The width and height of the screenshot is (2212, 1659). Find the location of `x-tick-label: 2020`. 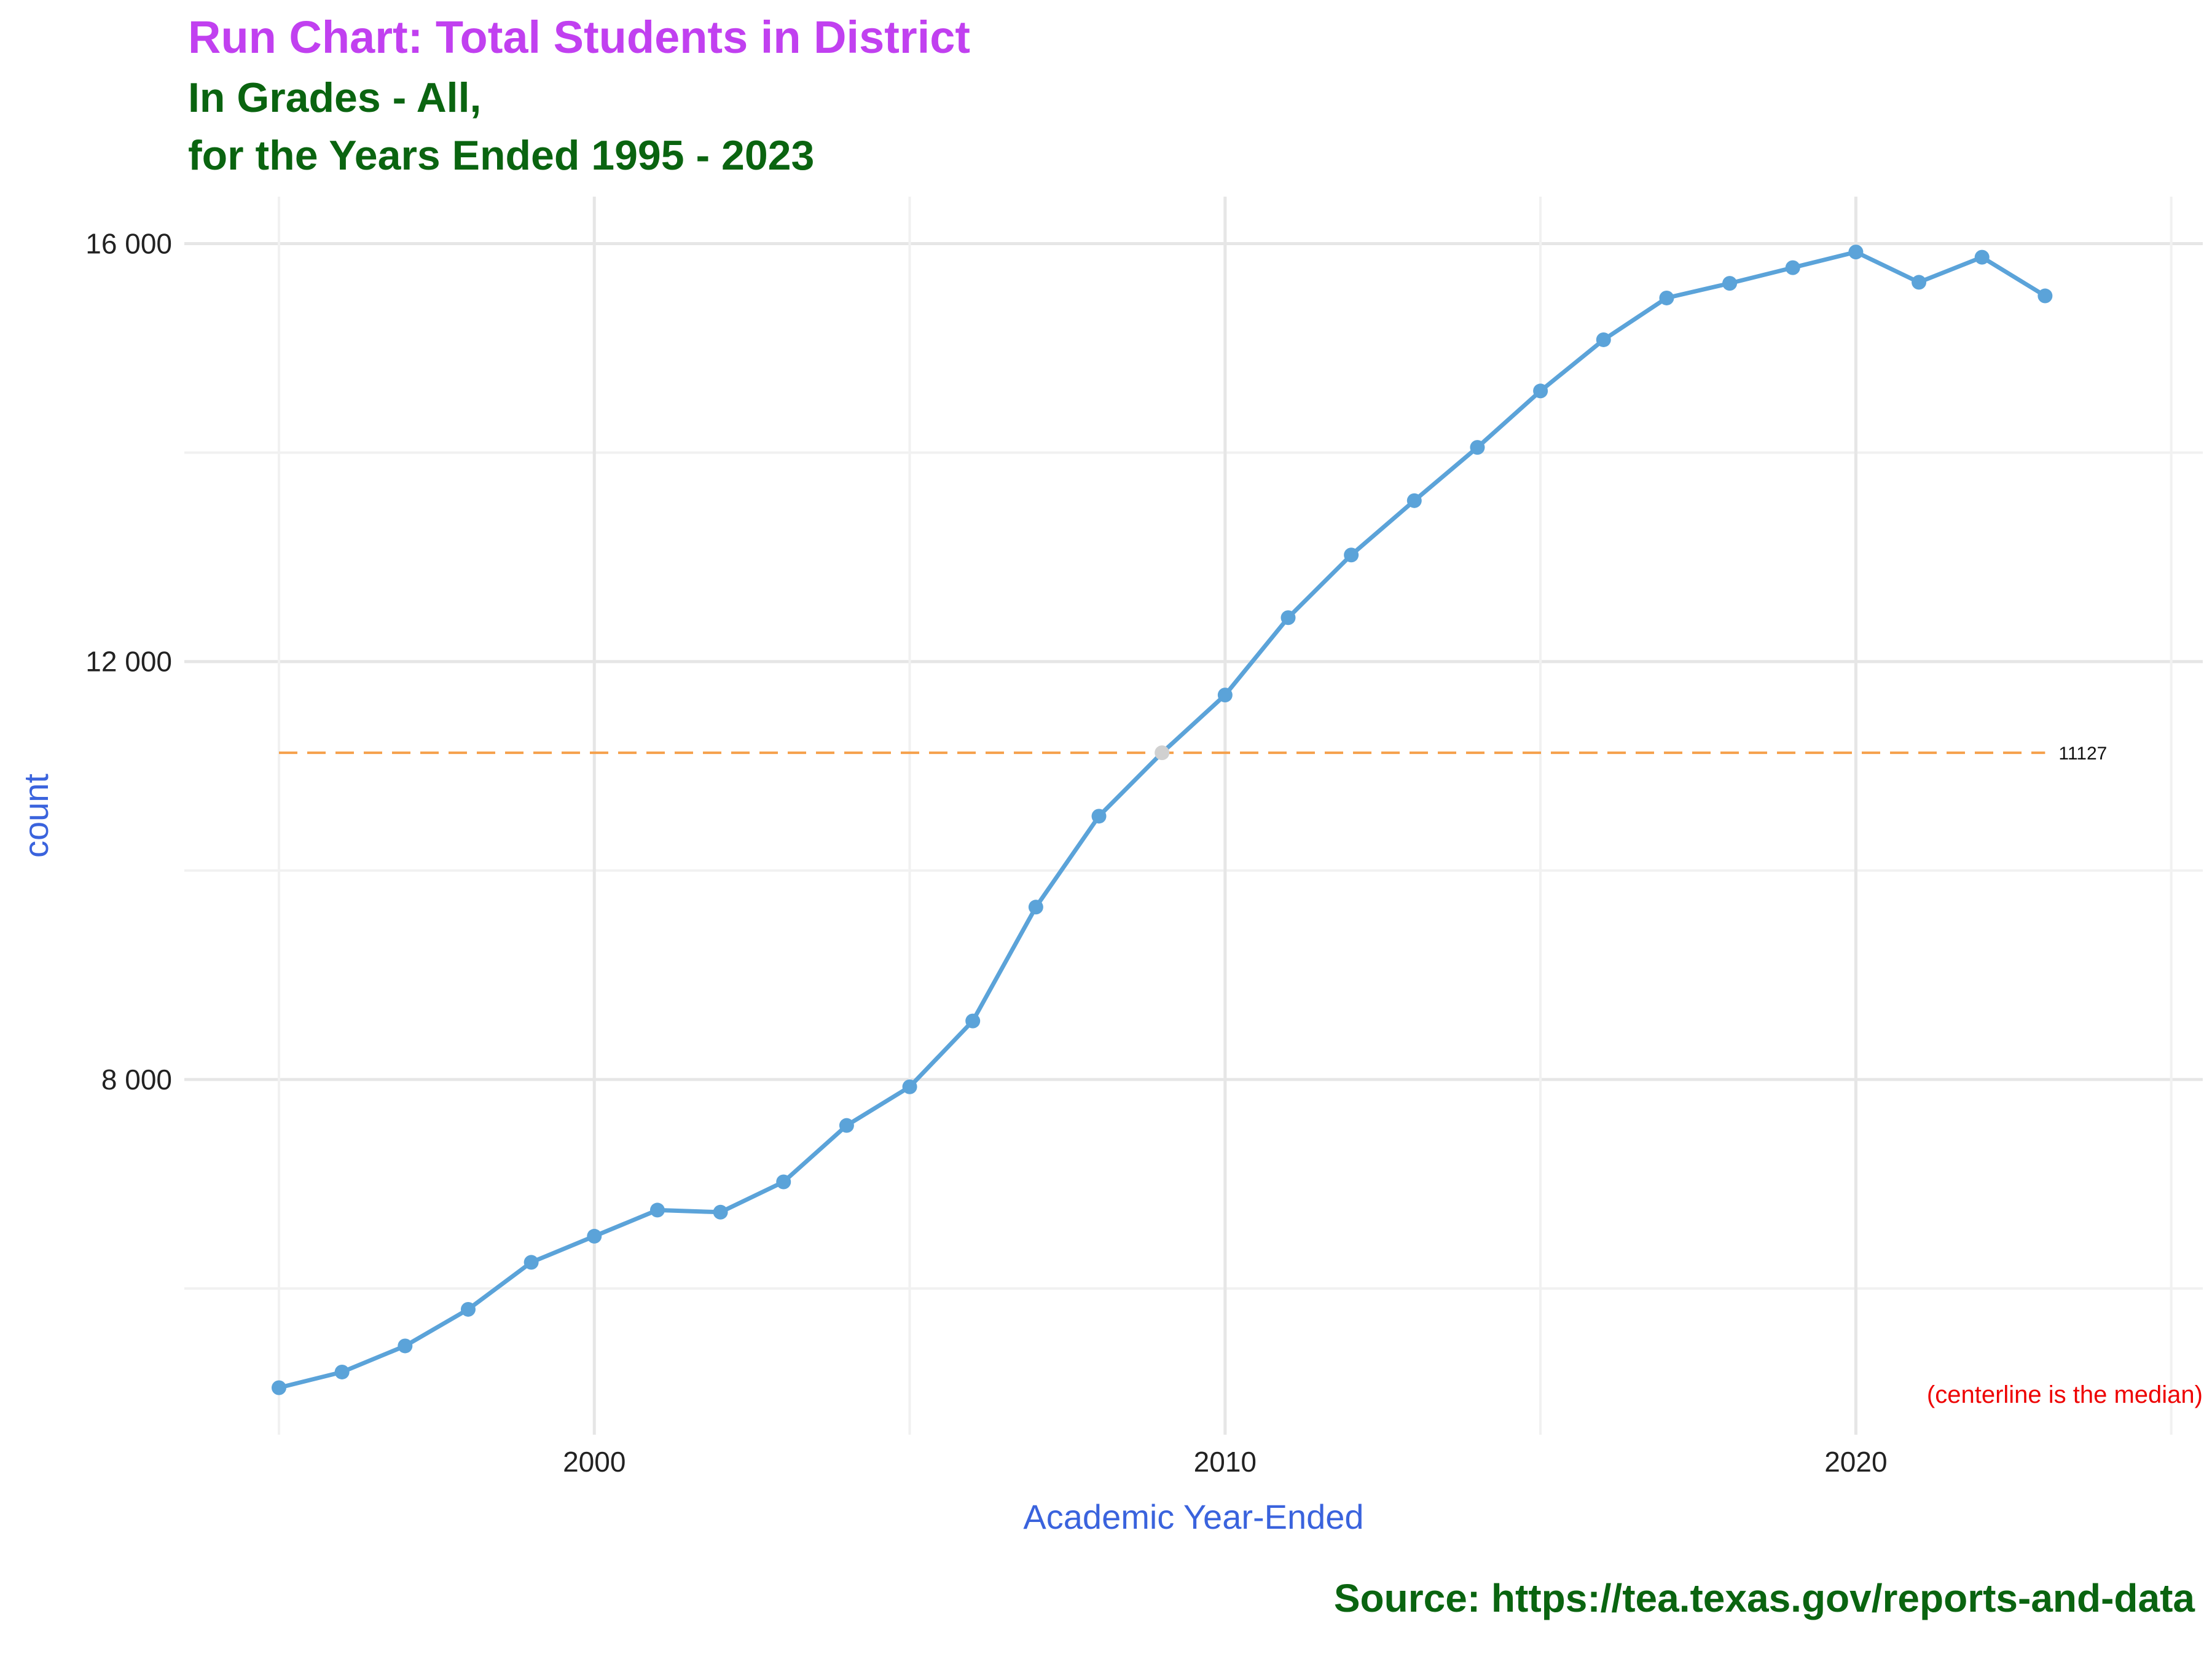

x-tick-label: 2020 is located at coordinates (1855, 1462).